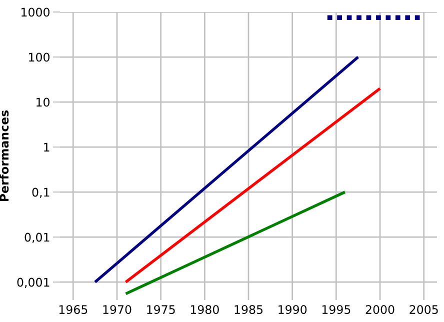 The image size is (444, 322). Describe the element at coordinates (204, 309) in the screenshot. I see `x-tick-label: 1980` at that location.